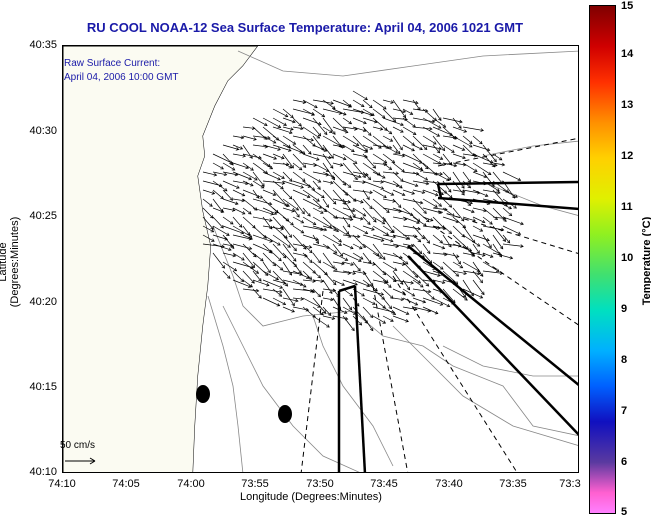 The image size is (651, 519). What do you see at coordinates (513, 484) in the screenshot?
I see `x-tick-label: 73:35` at bounding box center [513, 484].